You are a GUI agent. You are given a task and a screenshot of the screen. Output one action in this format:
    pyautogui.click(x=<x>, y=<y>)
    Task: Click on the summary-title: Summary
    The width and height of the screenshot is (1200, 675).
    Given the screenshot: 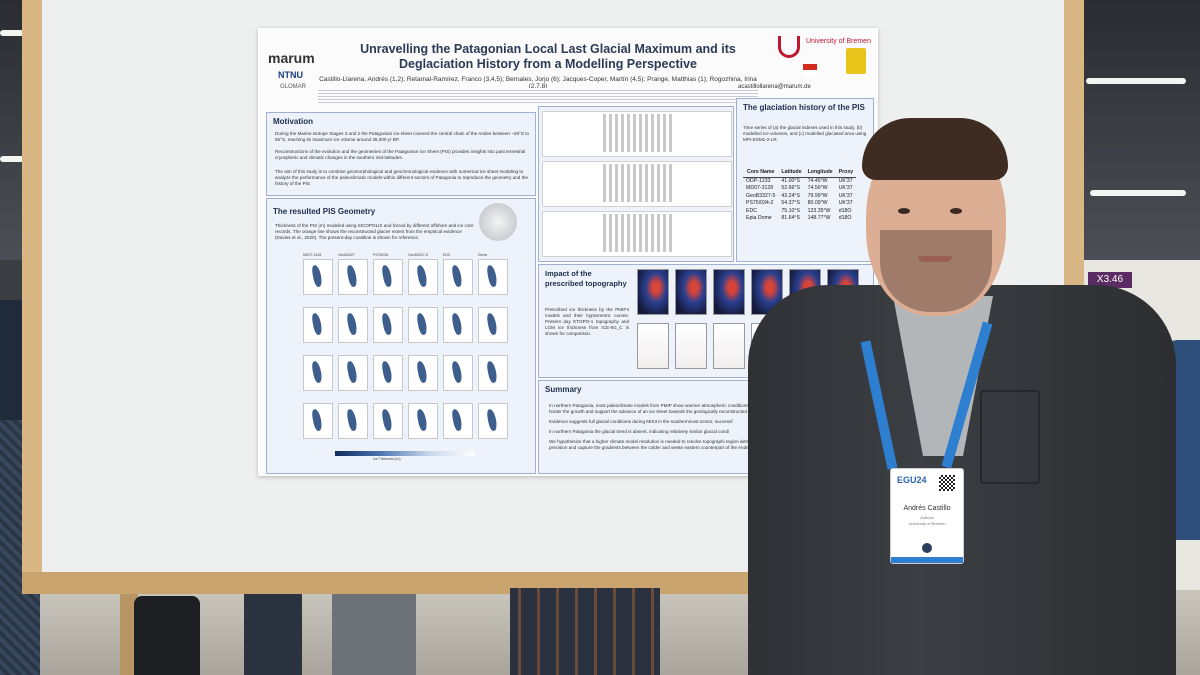 What is the action you would take?
    pyautogui.click(x=563, y=389)
    